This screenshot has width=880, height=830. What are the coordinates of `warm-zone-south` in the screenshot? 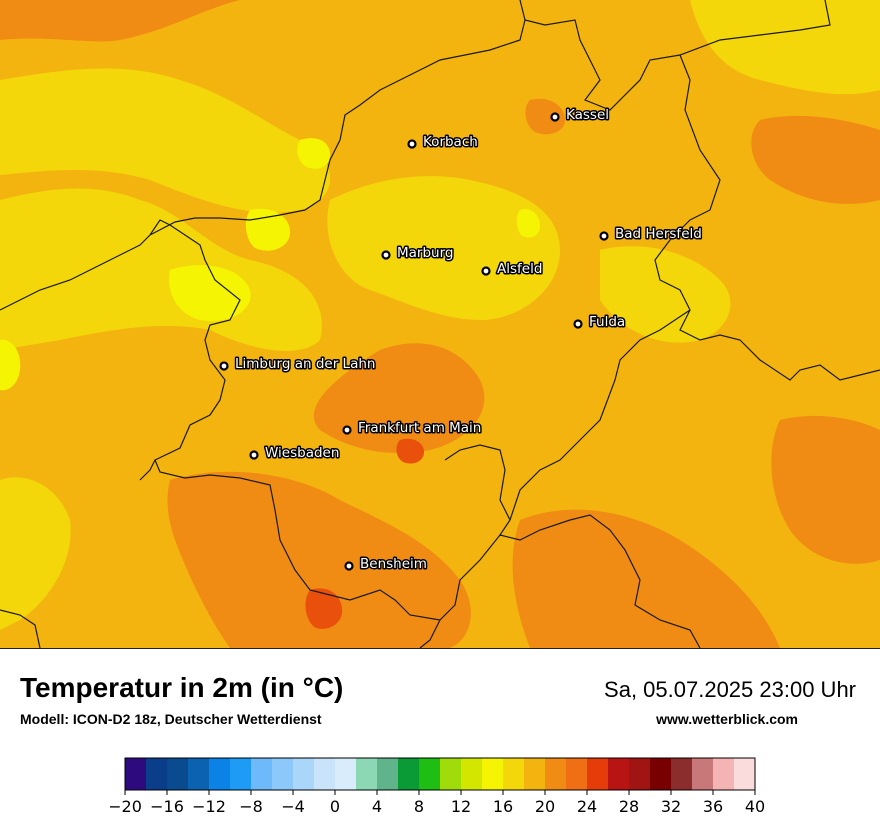 It's located at (319, 559).